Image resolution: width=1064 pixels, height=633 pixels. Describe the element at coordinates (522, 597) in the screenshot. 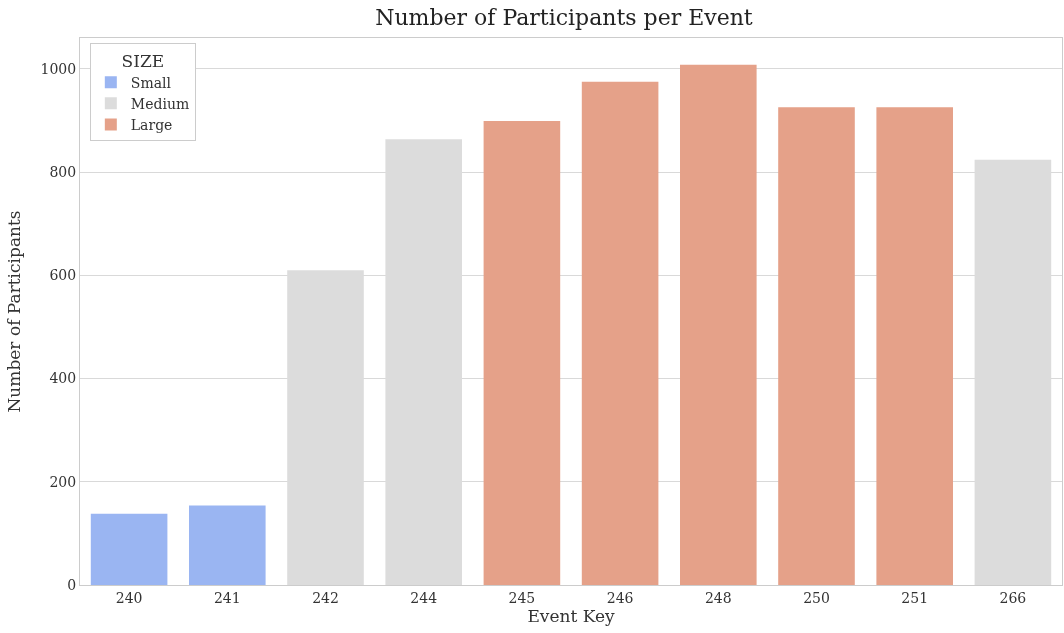

I see `x-tick-label: 245` at that location.